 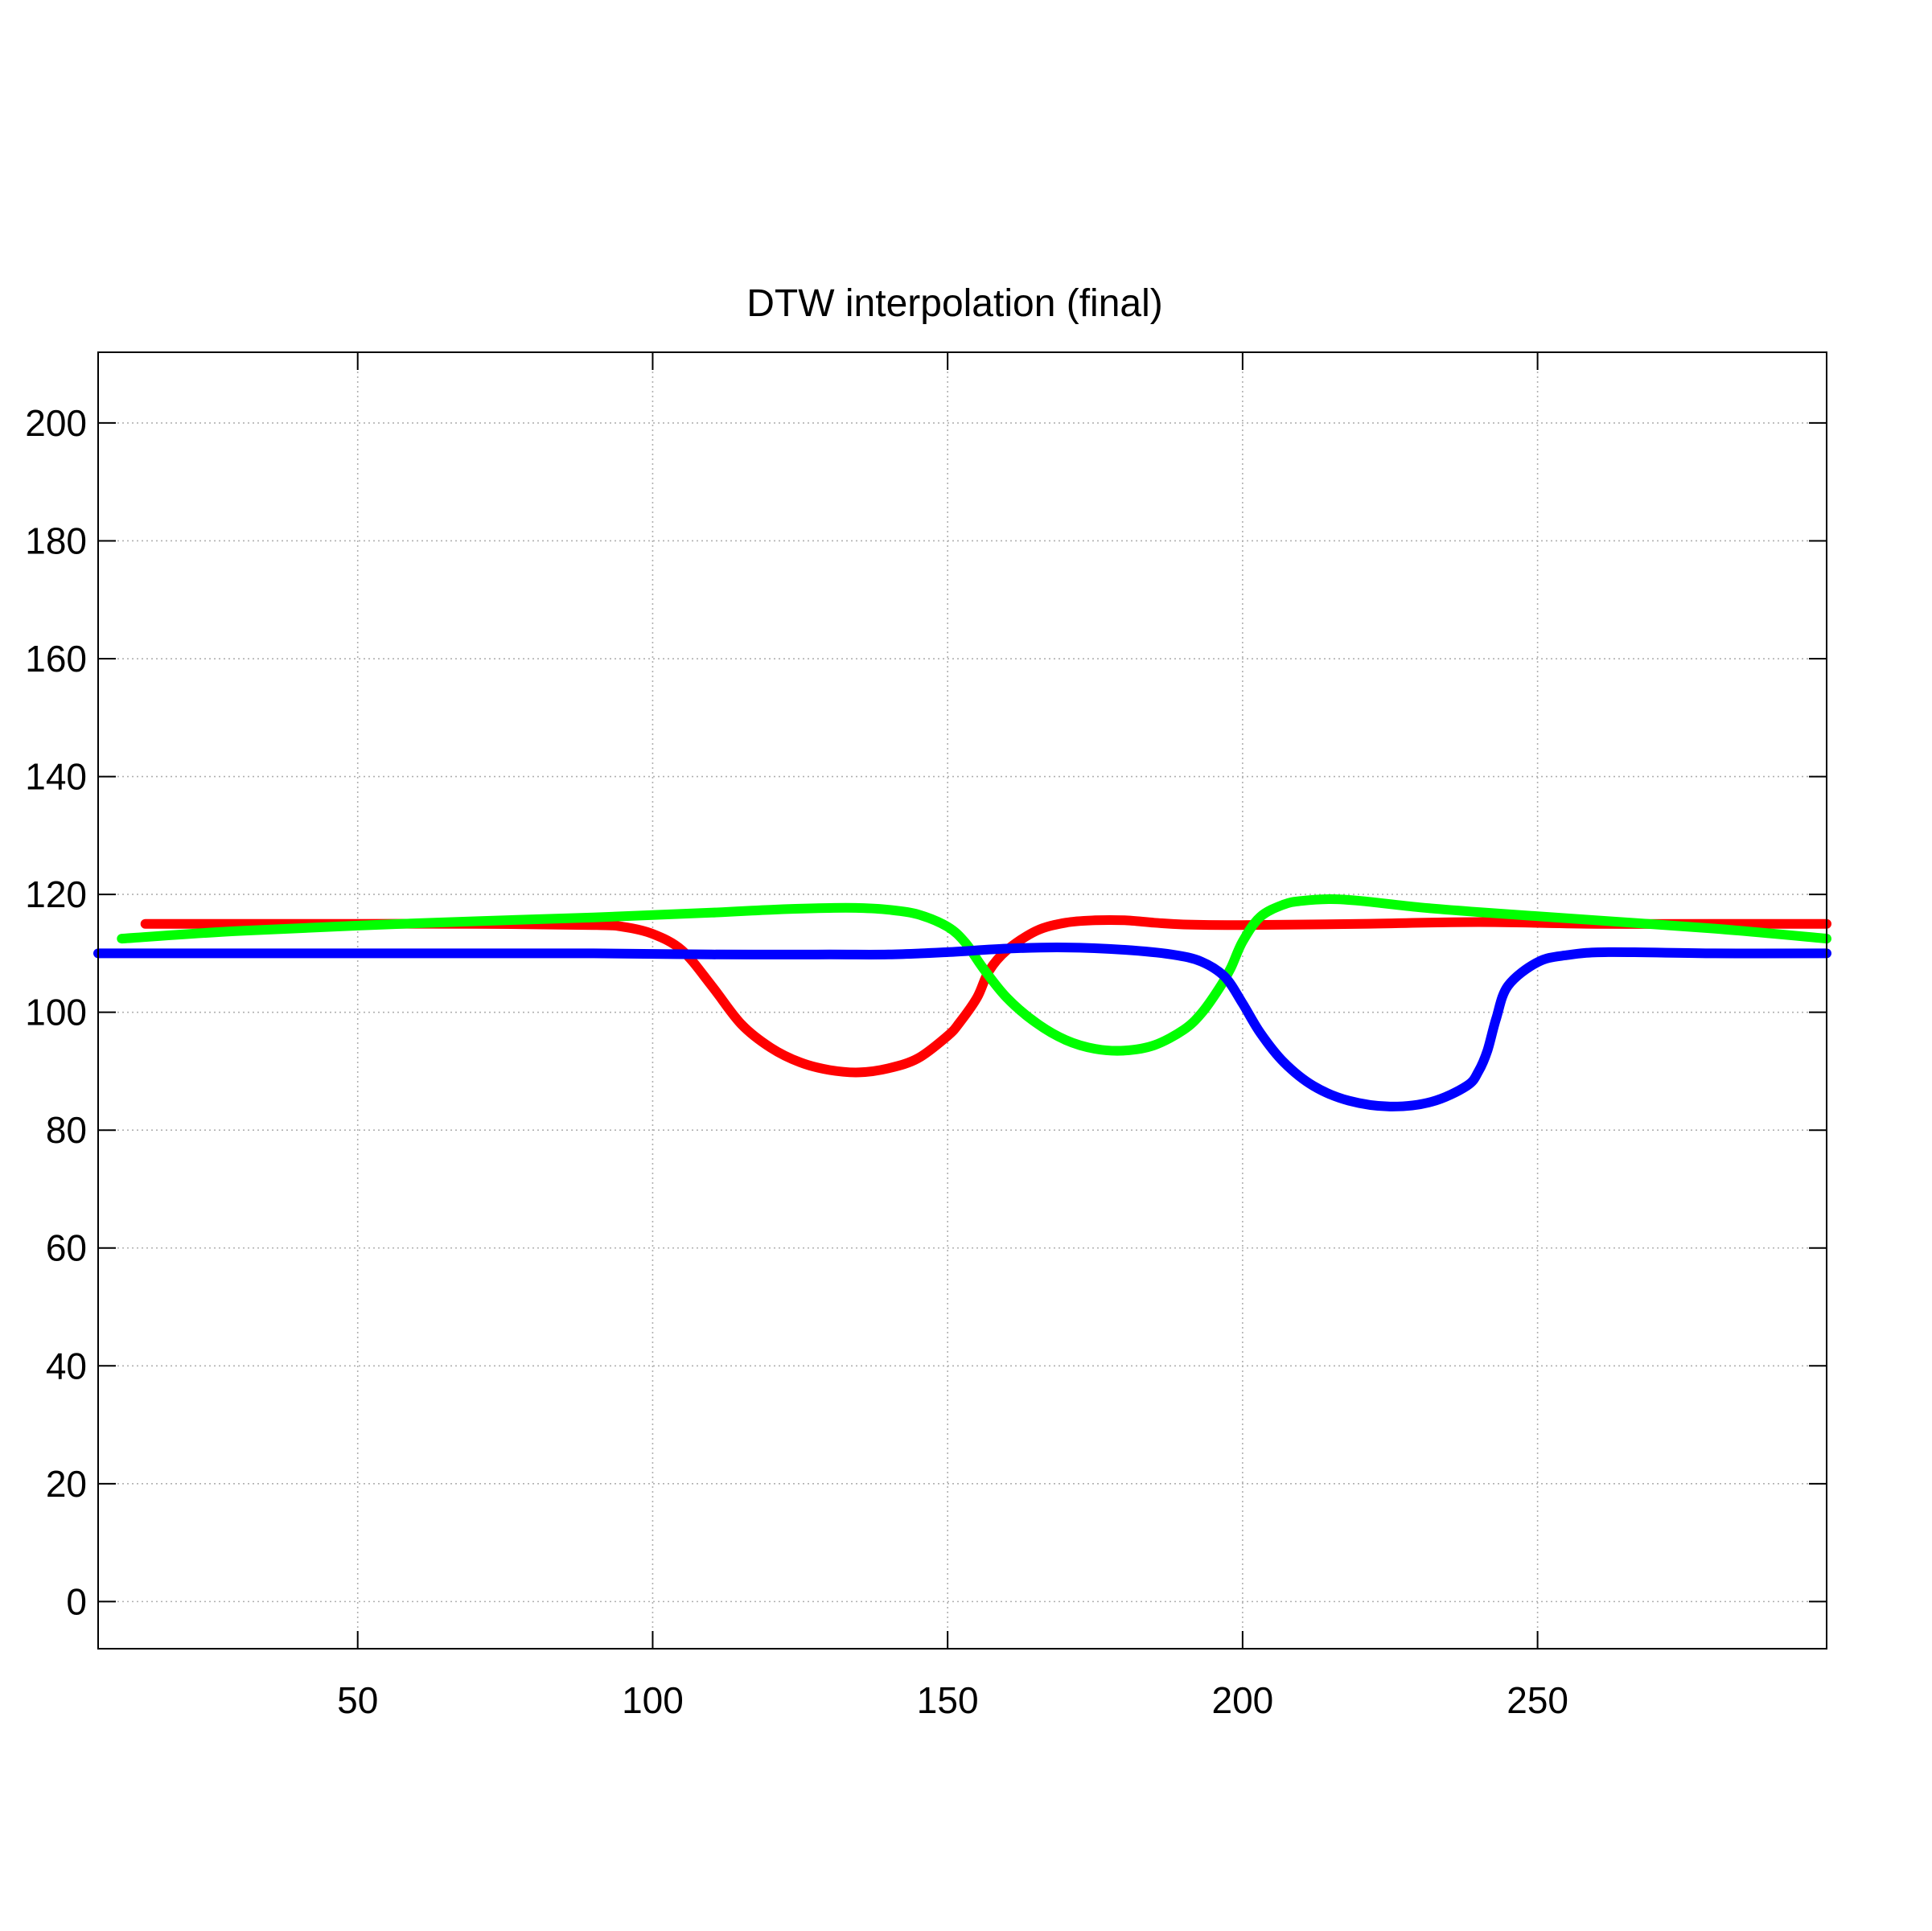 I want to click on data-series, so click(x=962, y=1002).